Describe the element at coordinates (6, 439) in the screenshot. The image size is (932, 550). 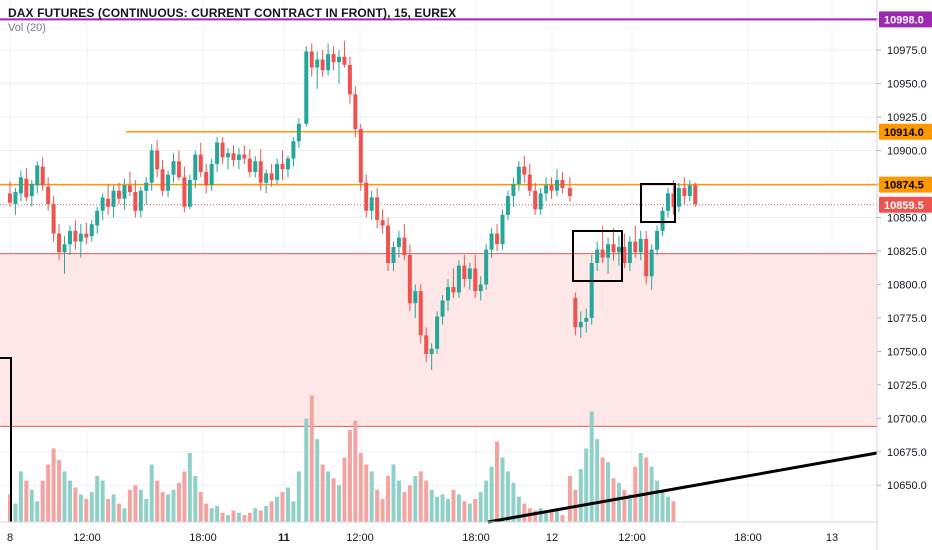
I see `left-box-drawing` at that location.